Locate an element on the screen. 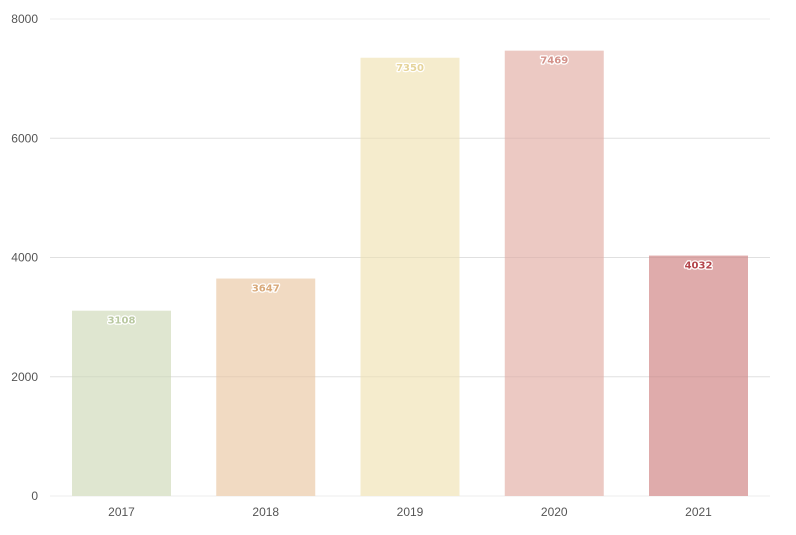 The image size is (796, 535). x-axis: 2017 2018 2019 2020 2021 is located at coordinates (410, 512).